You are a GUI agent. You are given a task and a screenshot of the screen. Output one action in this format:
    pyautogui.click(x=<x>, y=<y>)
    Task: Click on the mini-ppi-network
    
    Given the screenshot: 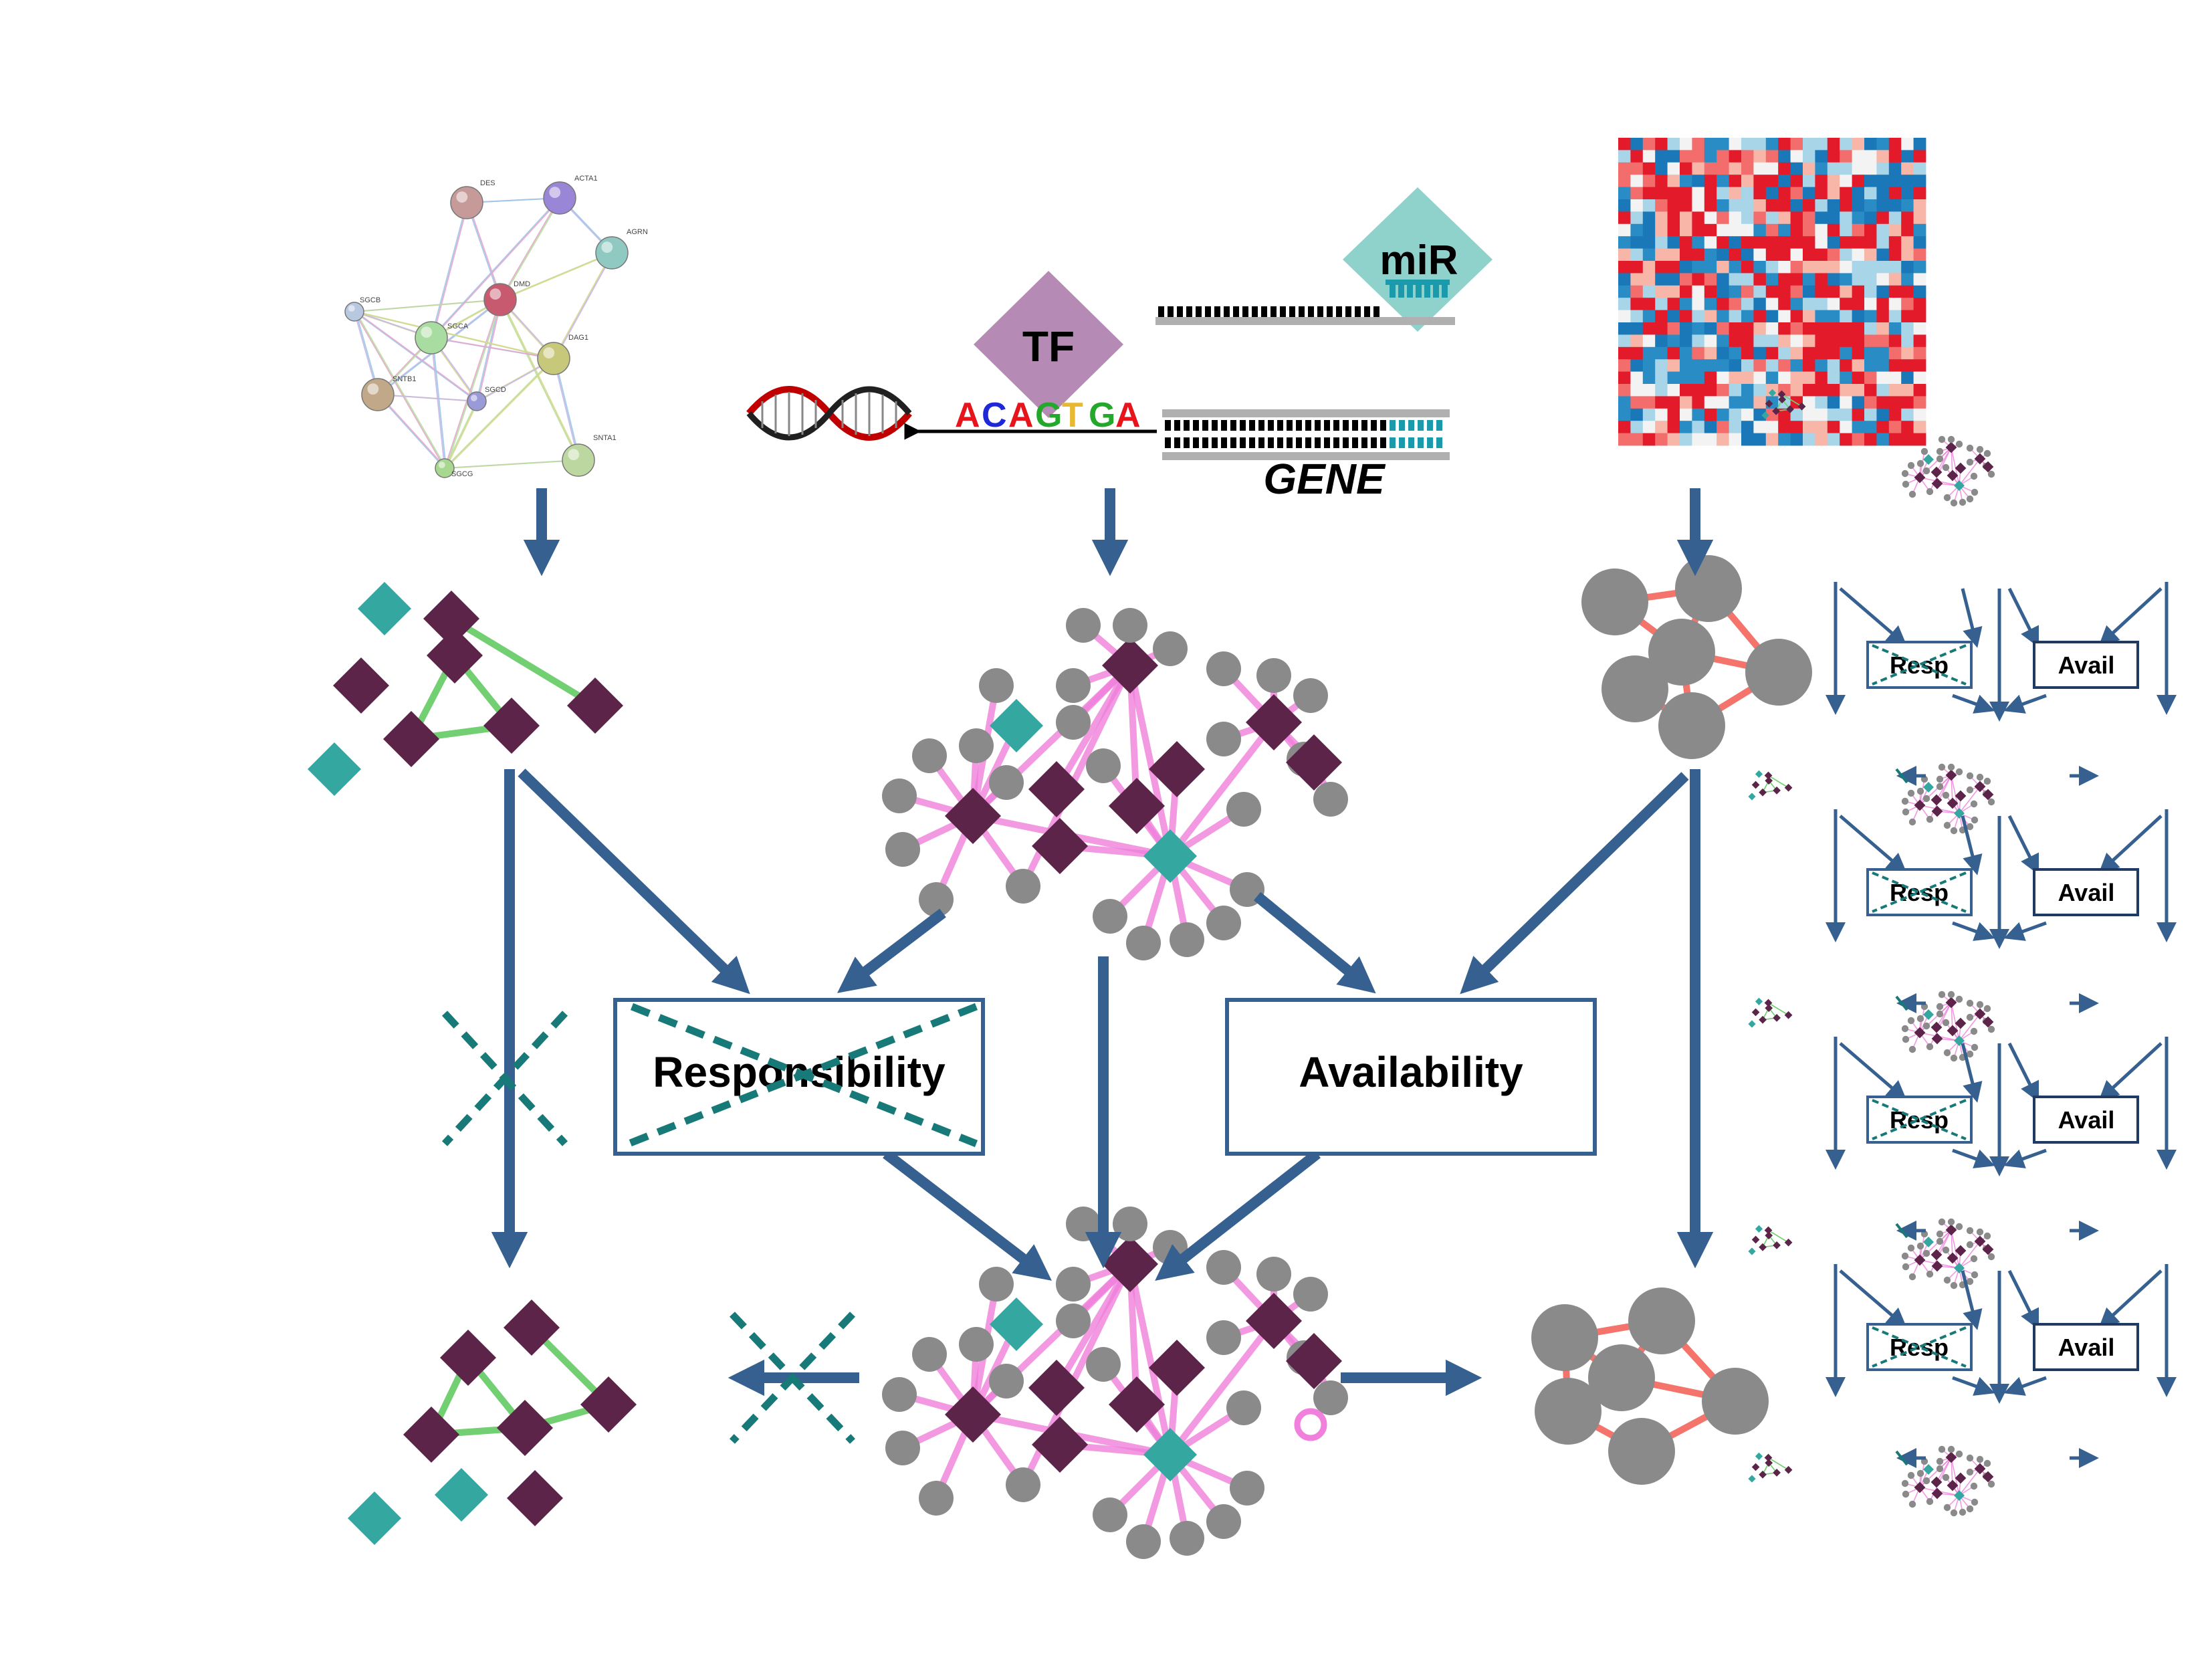 What is the action you would take?
    pyautogui.click(x=1770, y=1240)
    